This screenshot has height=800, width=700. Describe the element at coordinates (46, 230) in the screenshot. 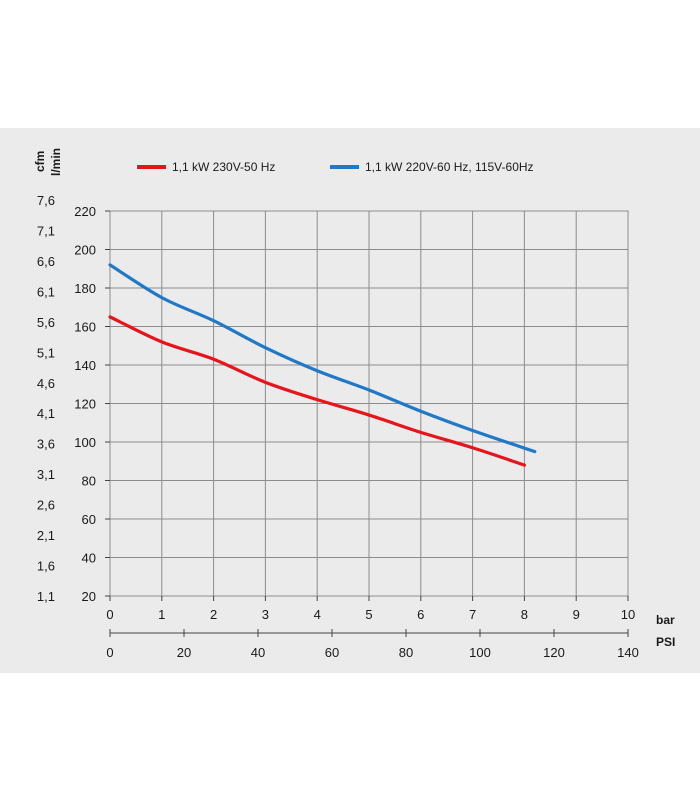

I see `tick-label-cfm: 7,1` at that location.